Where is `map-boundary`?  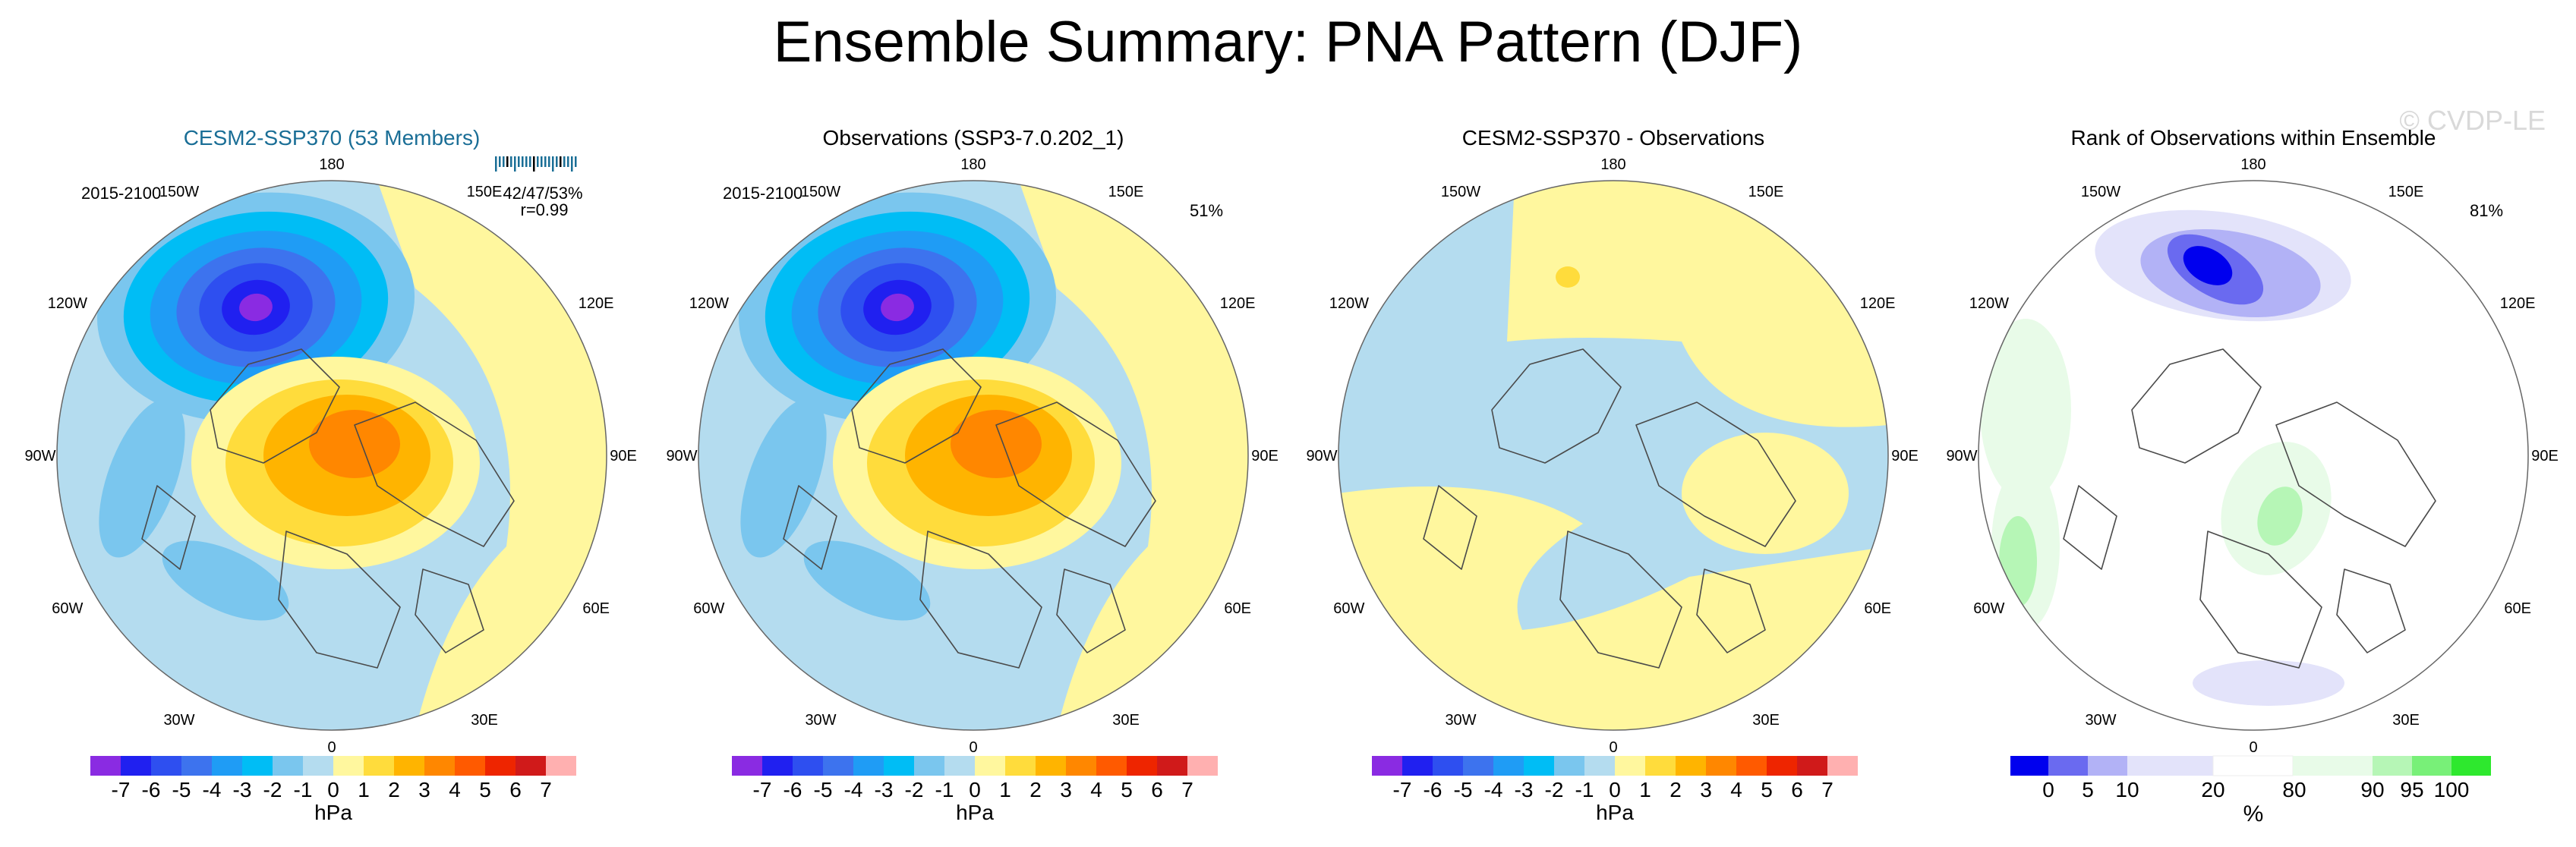 map-boundary is located at coordinates (1613, 455).